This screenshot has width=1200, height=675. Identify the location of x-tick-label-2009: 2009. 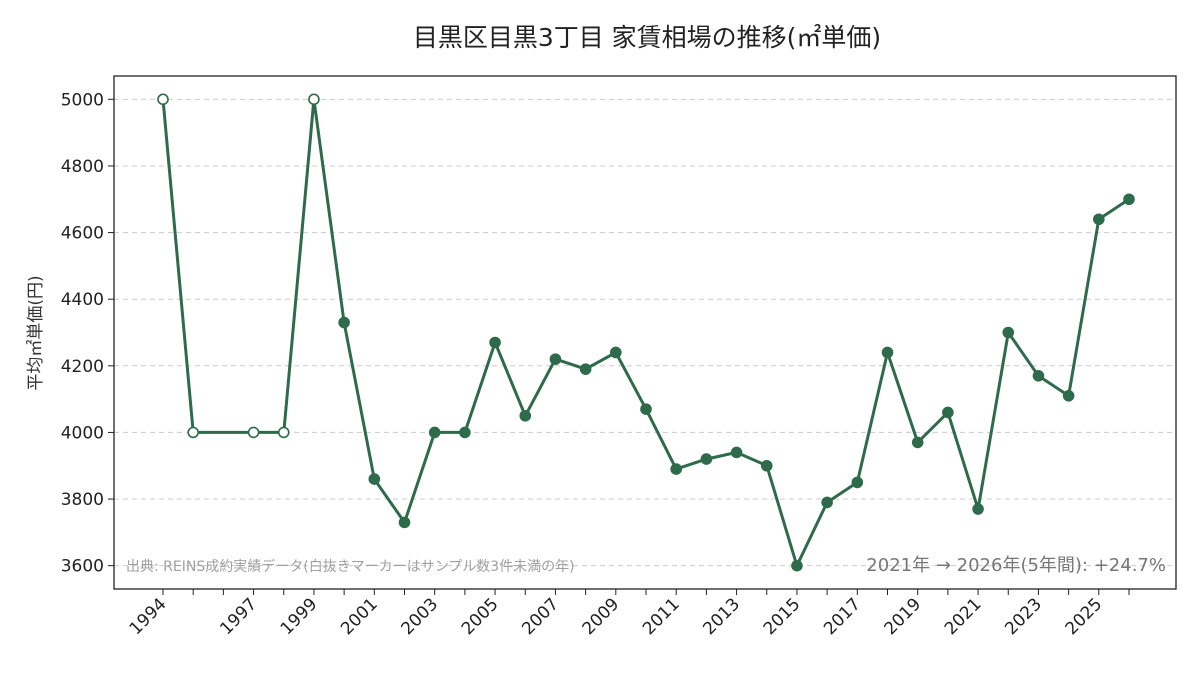
(601, 616).